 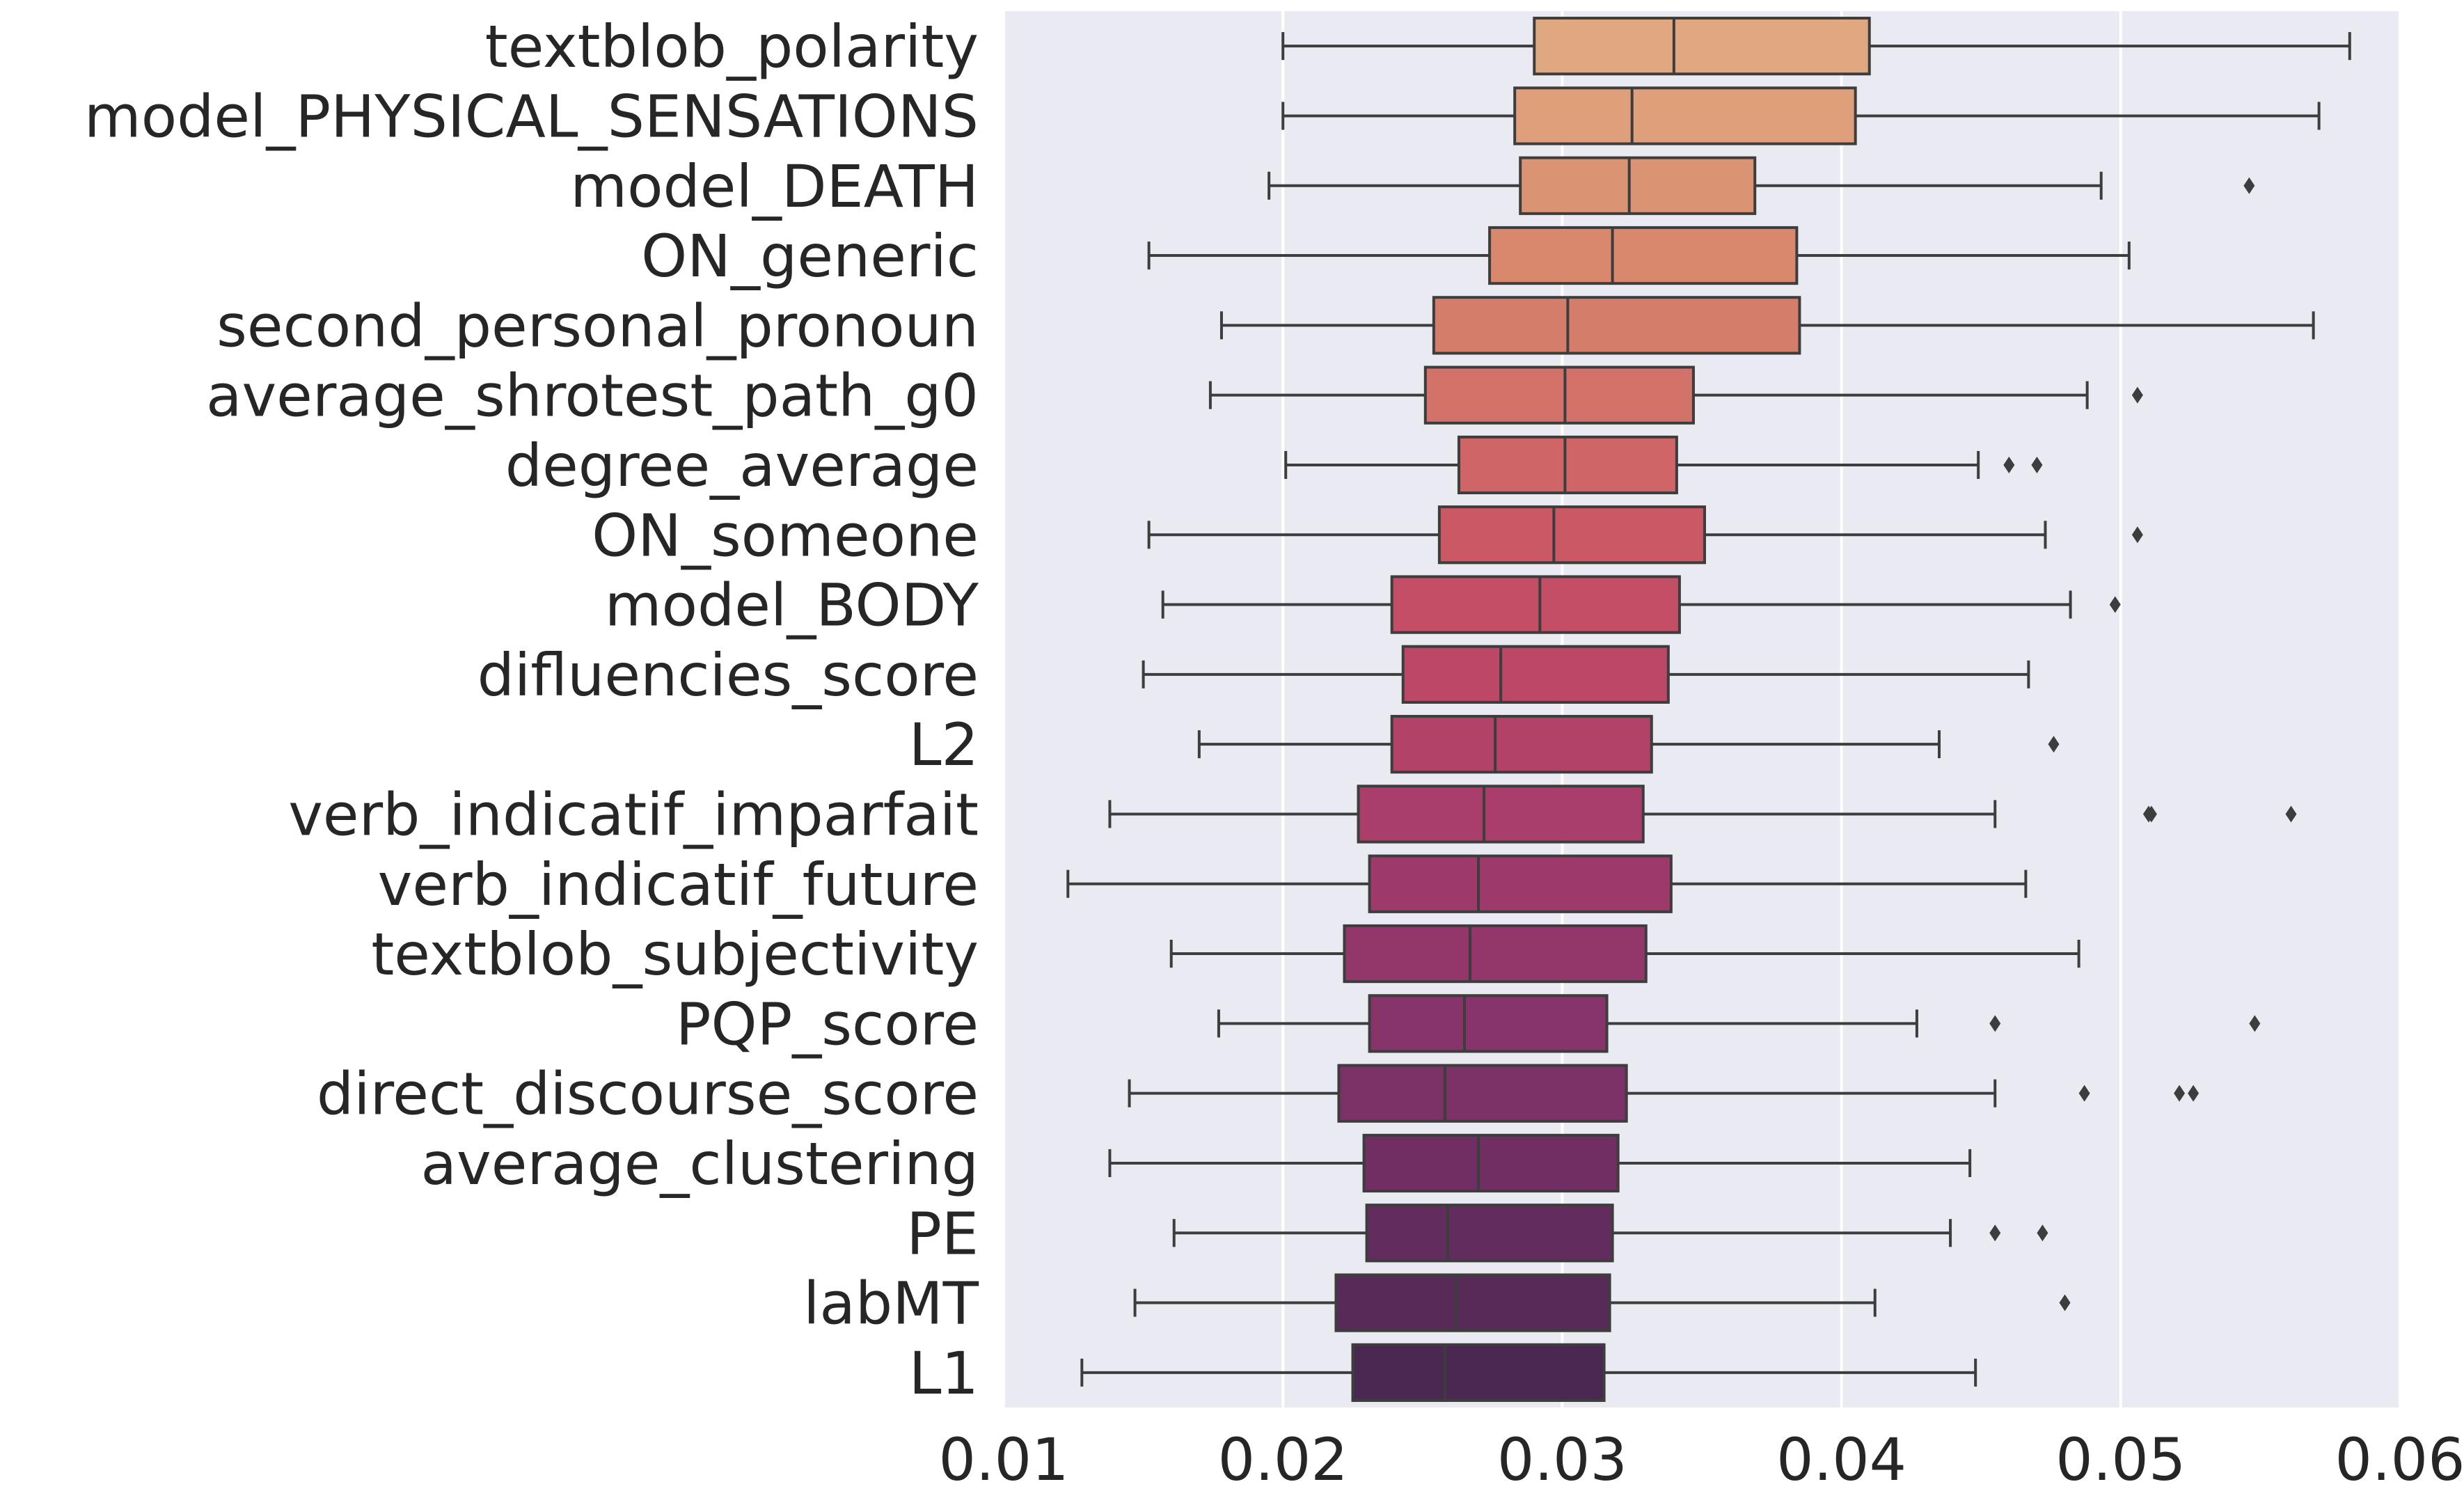 I want to click on y-tick-label: PQP_score, so click(x=827, y=1024).